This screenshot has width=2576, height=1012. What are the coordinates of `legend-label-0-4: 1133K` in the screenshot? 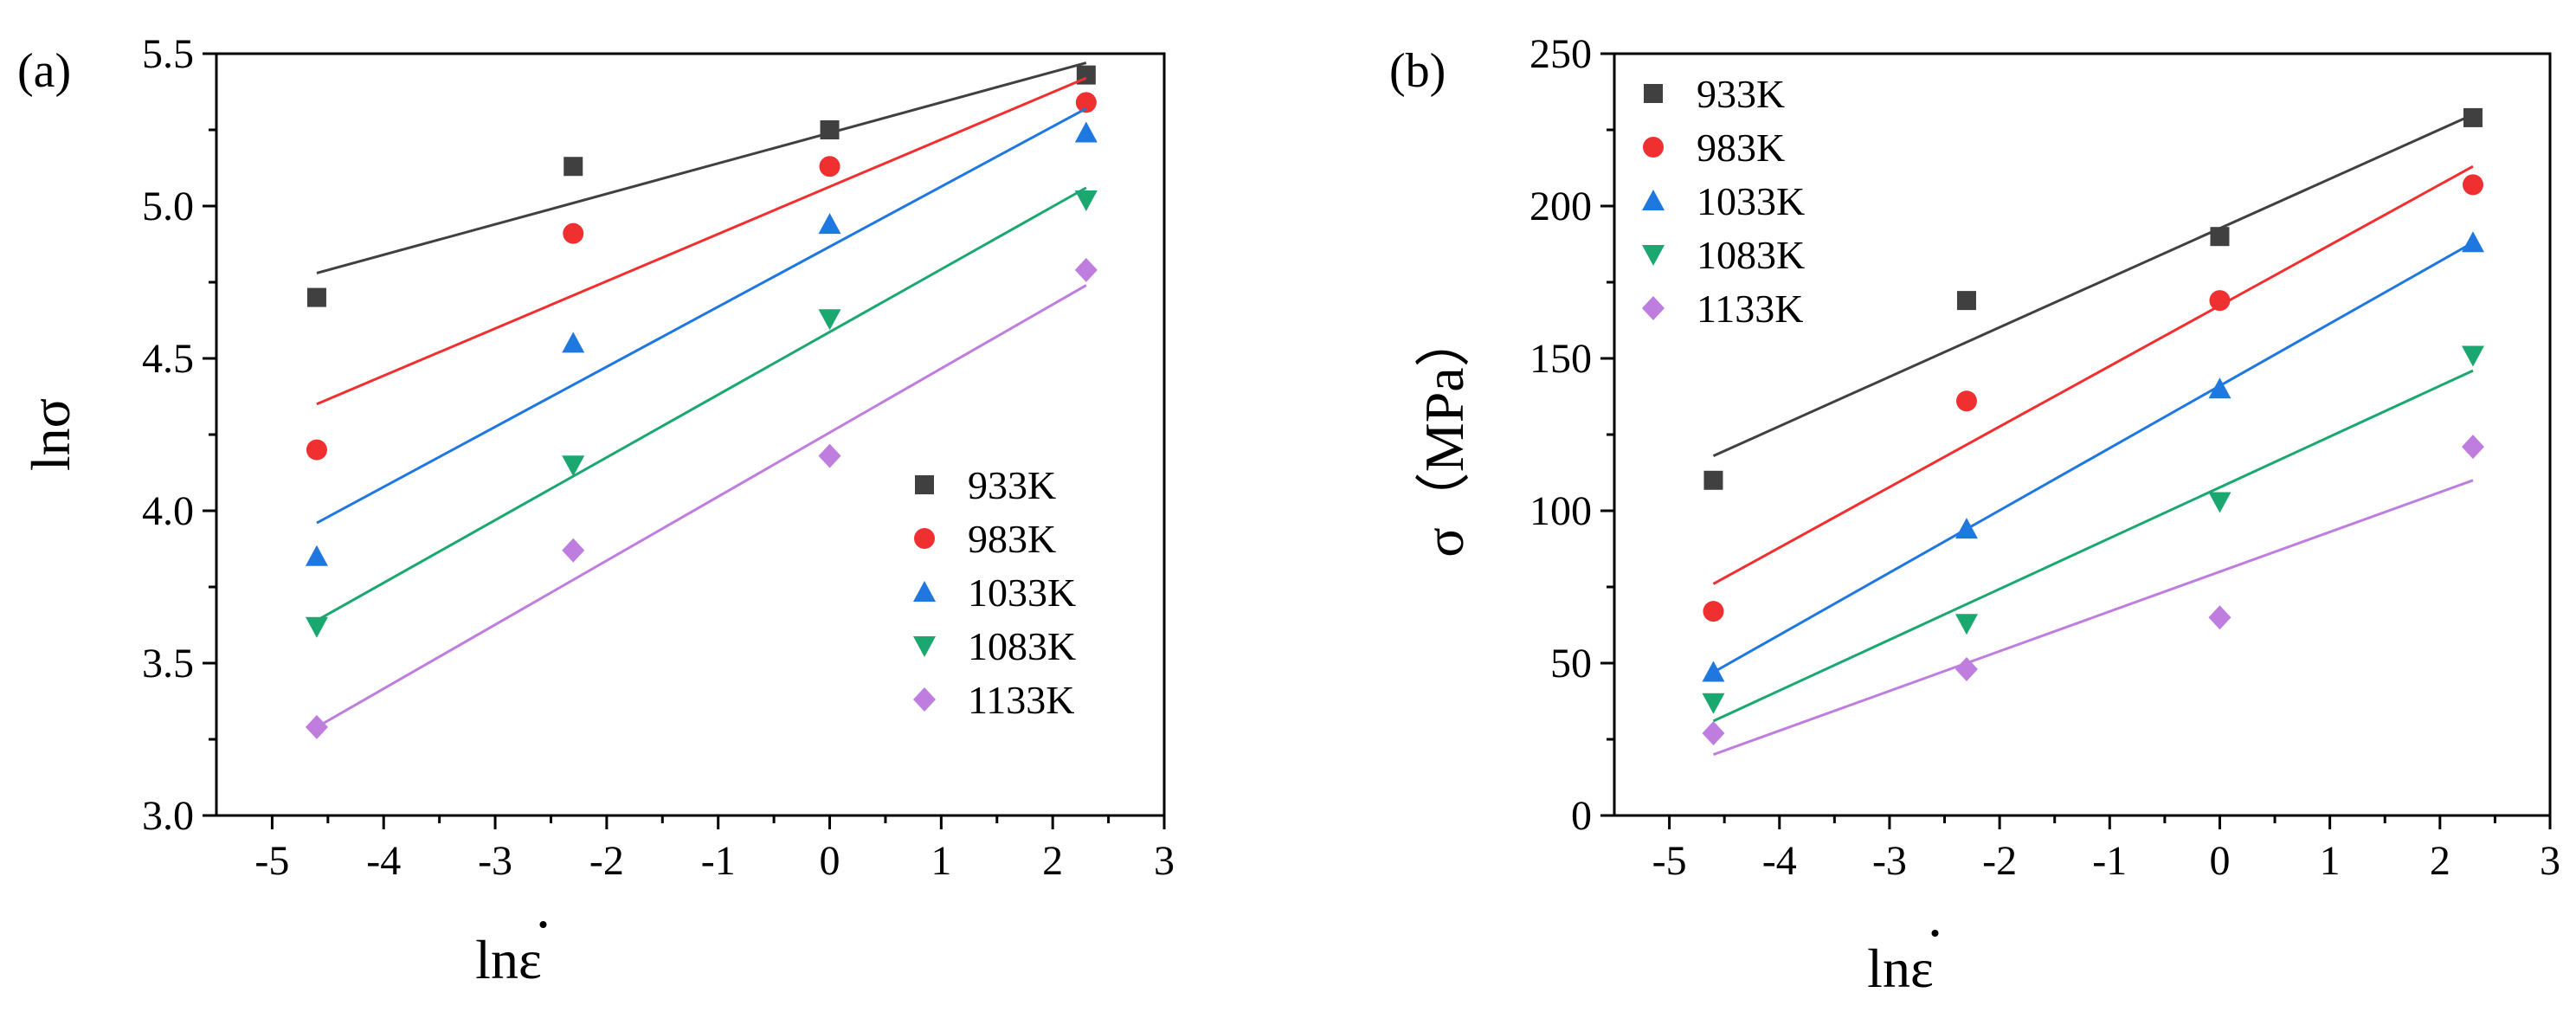 It's located at (1021, 700).